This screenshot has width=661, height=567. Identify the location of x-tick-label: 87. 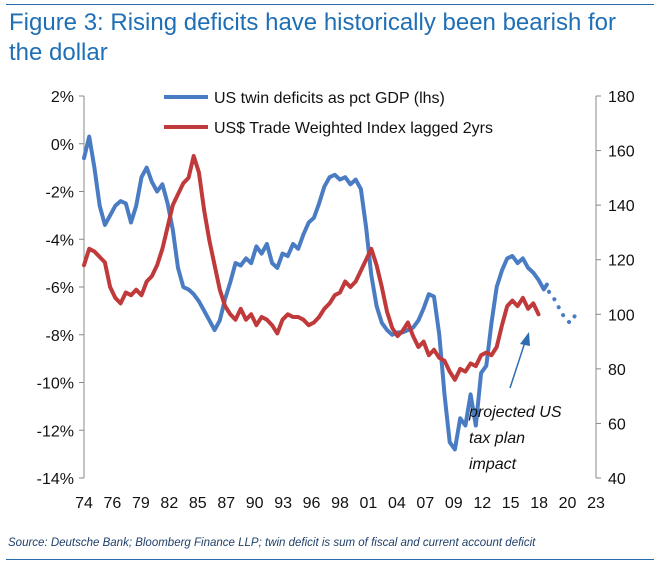
(226, 503).